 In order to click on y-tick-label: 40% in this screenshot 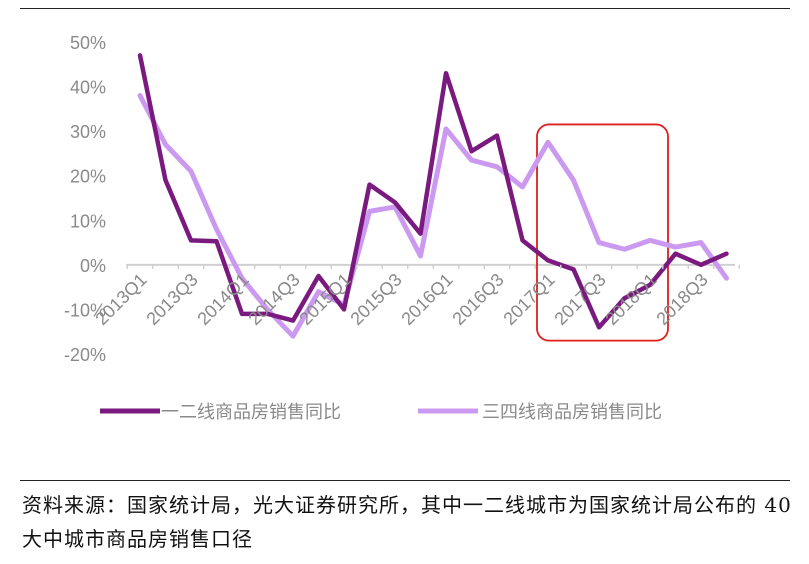, I will do `click(88, 88)`.